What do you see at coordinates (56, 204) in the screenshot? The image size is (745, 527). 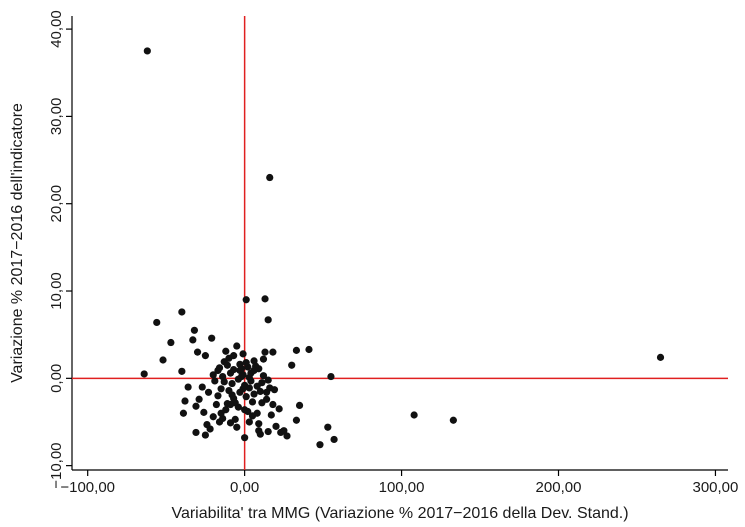 I see `y-tick-label: 20,00` at bounding box center [56, 204].